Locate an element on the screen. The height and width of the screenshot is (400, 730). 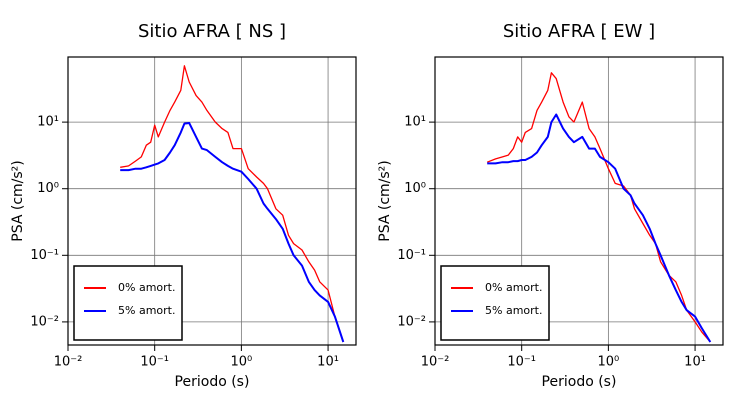
chart-title: Sitio AFRA [ NS ] is located at coordinates (212, 31).